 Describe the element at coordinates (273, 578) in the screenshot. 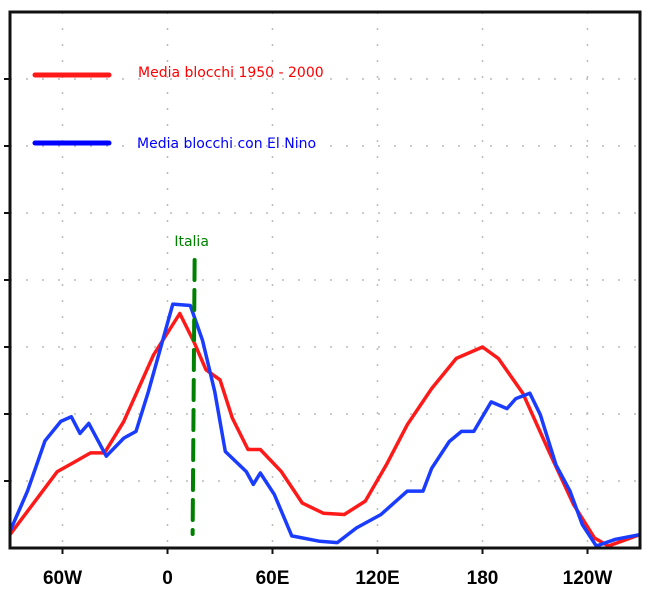

I see `x-tick-label: 60E` at that location.